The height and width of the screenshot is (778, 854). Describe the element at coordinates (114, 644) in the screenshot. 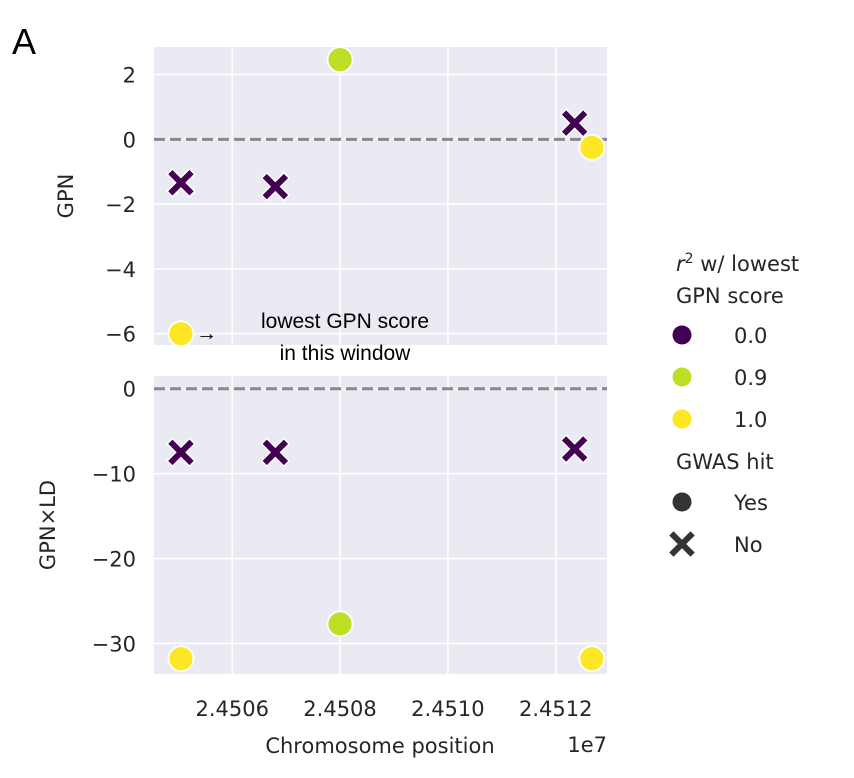

I see `y-tick-label: −30` at that location.